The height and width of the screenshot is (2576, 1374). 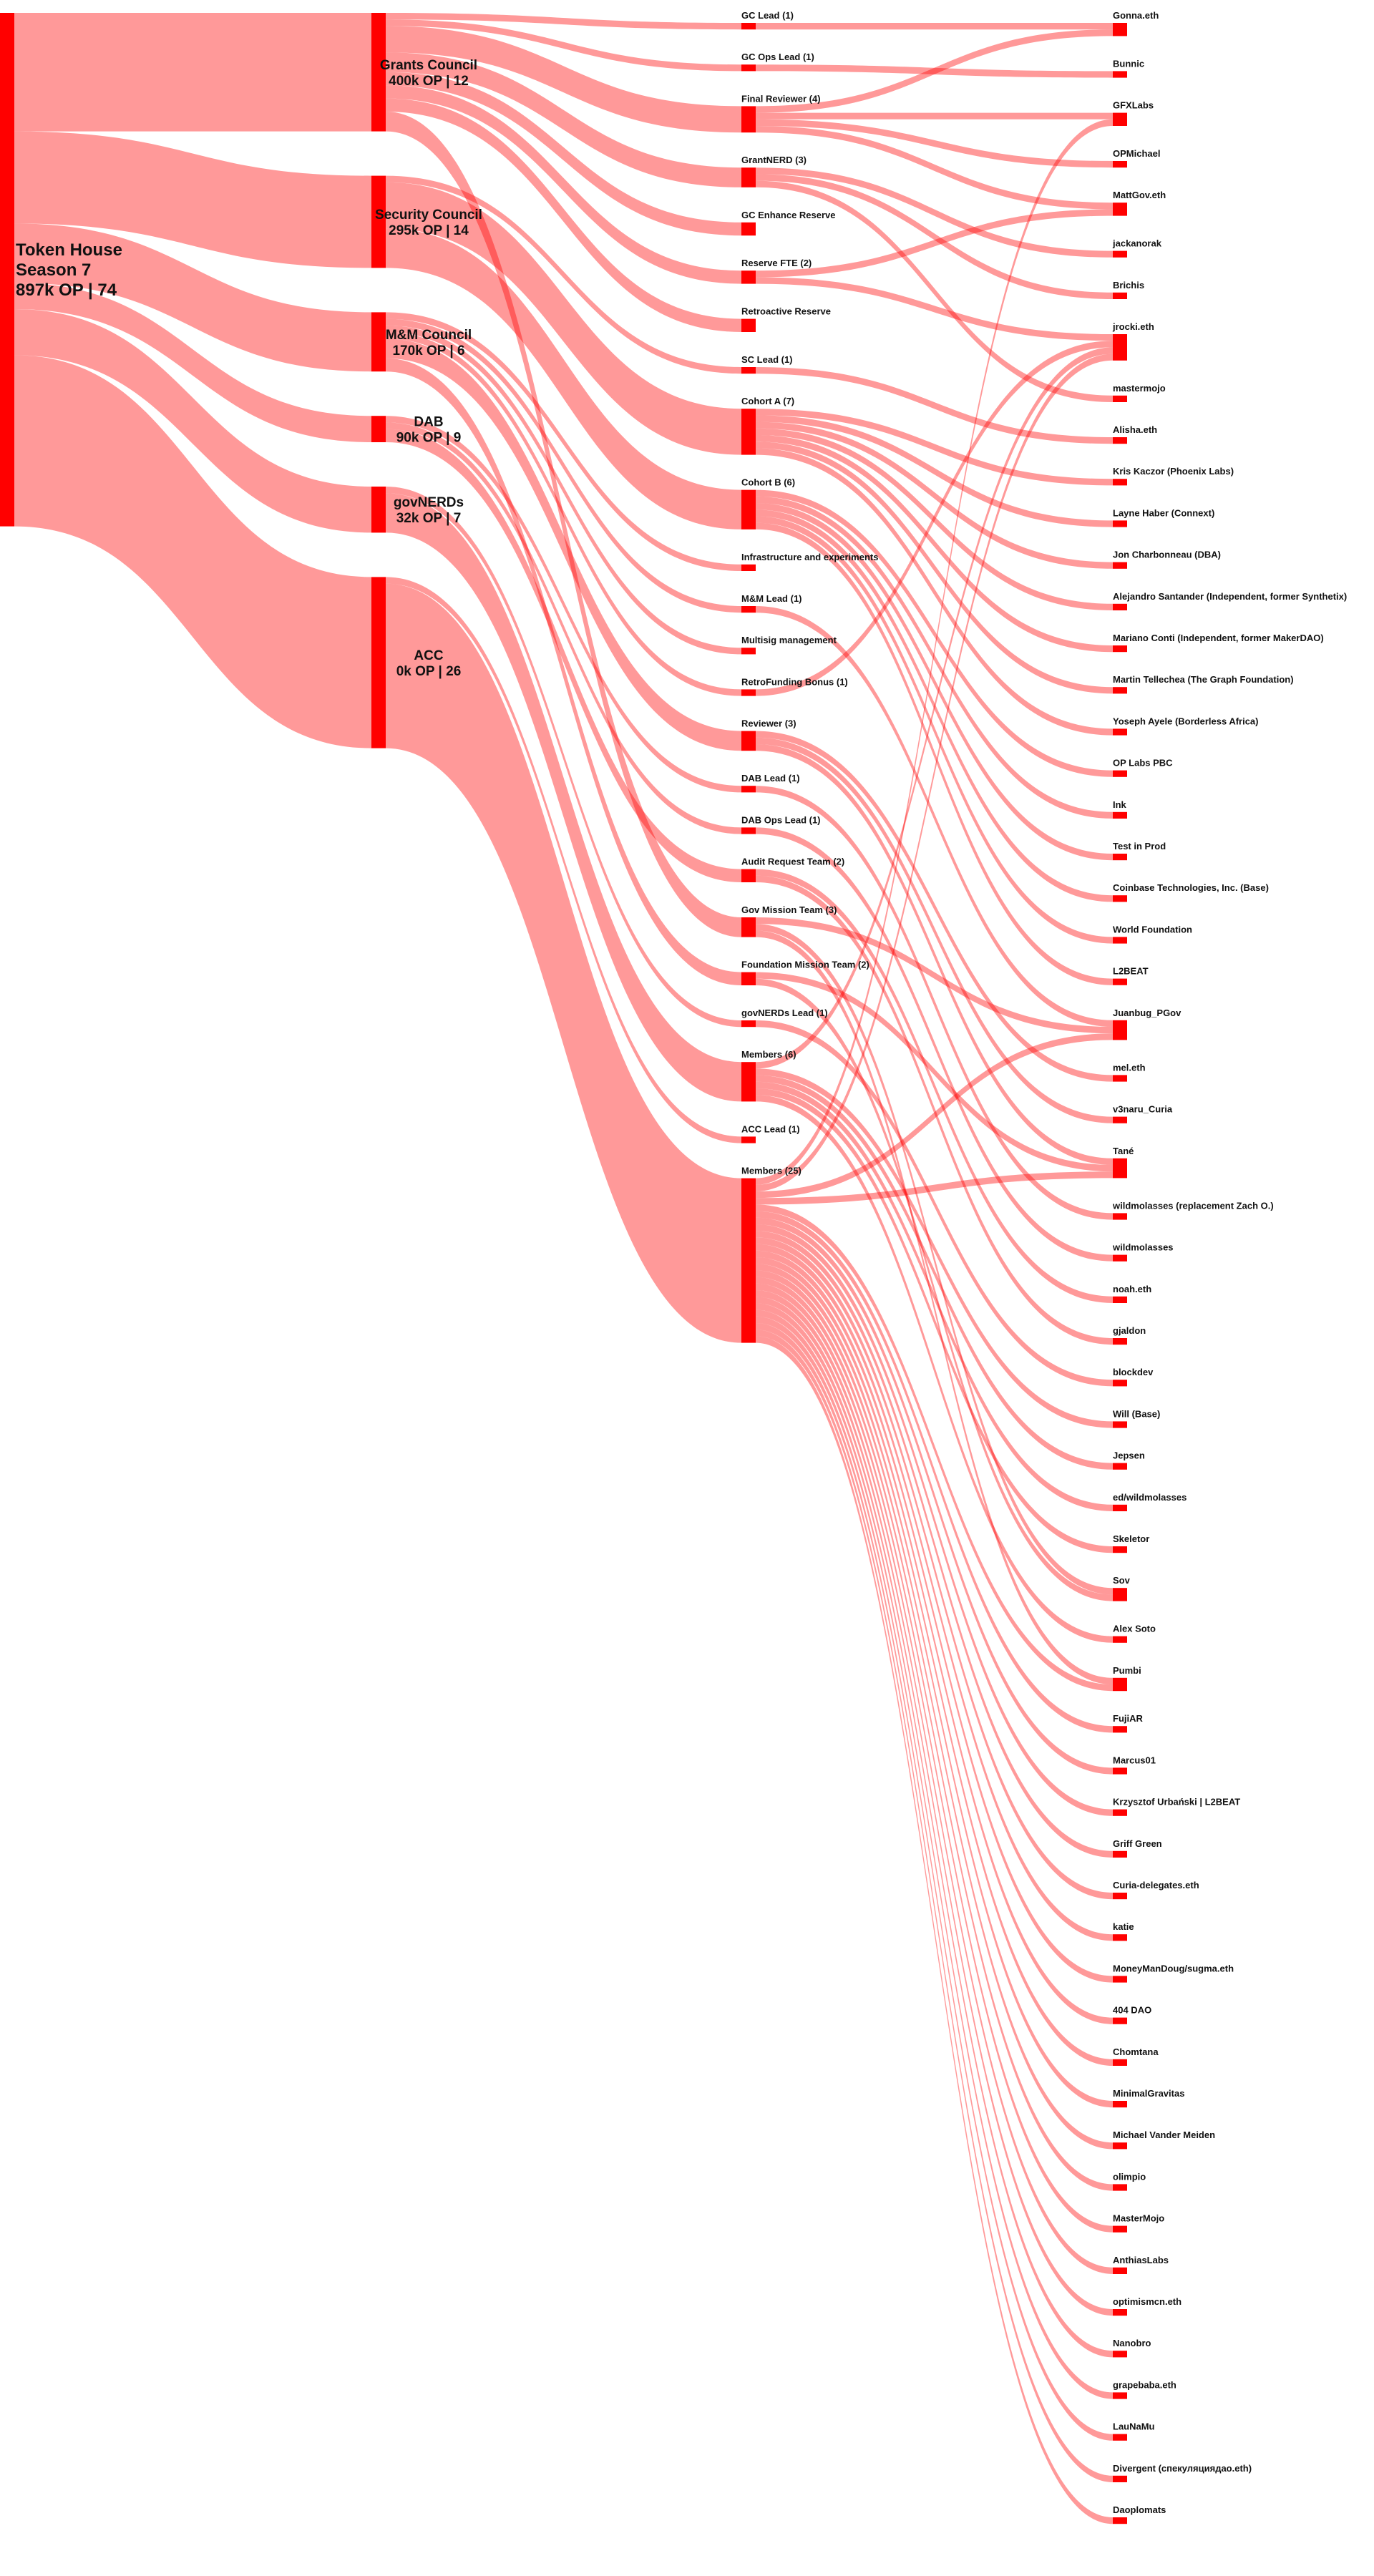 I want to click on node-label: Cohort B (6), so click(x=768, y=482).